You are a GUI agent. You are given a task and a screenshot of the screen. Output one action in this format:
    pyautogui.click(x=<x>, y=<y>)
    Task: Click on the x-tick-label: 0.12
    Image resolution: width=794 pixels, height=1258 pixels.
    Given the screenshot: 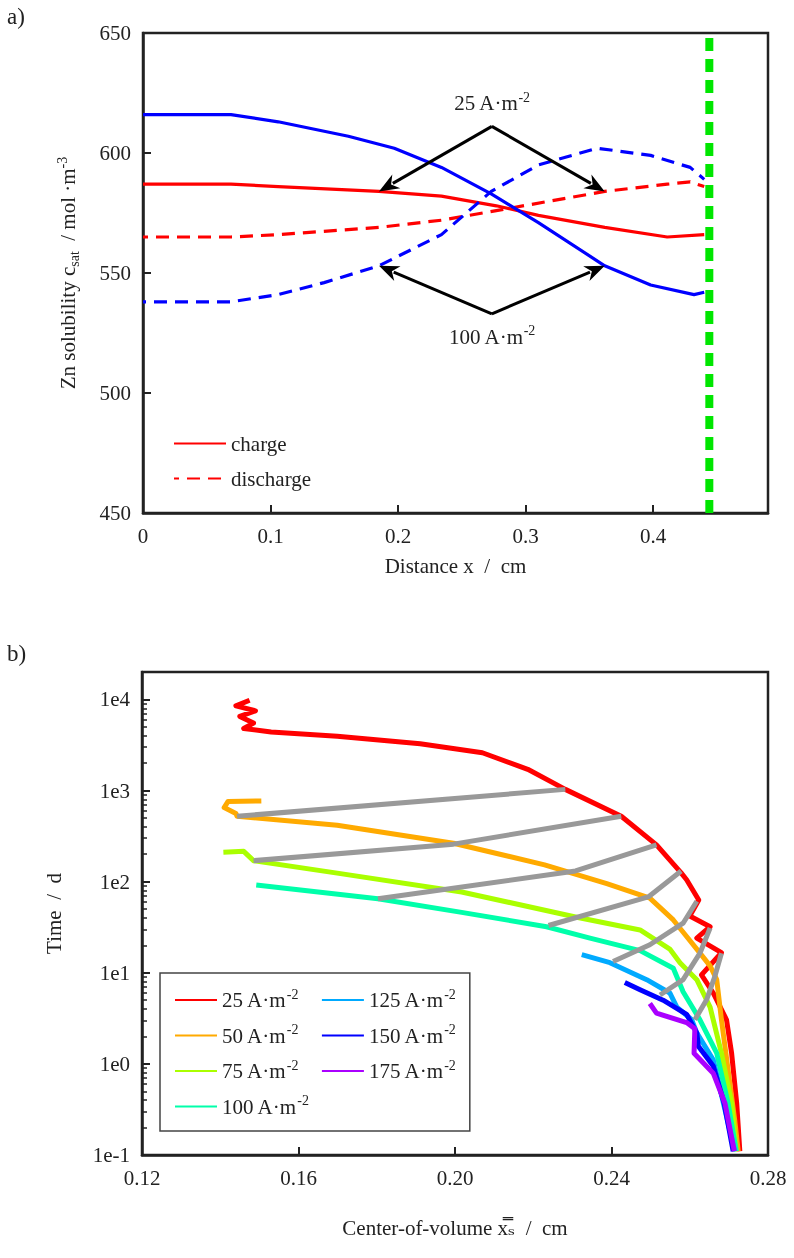 What is the action you would take?
    pyautogui.click(x=142, y=1177)
    